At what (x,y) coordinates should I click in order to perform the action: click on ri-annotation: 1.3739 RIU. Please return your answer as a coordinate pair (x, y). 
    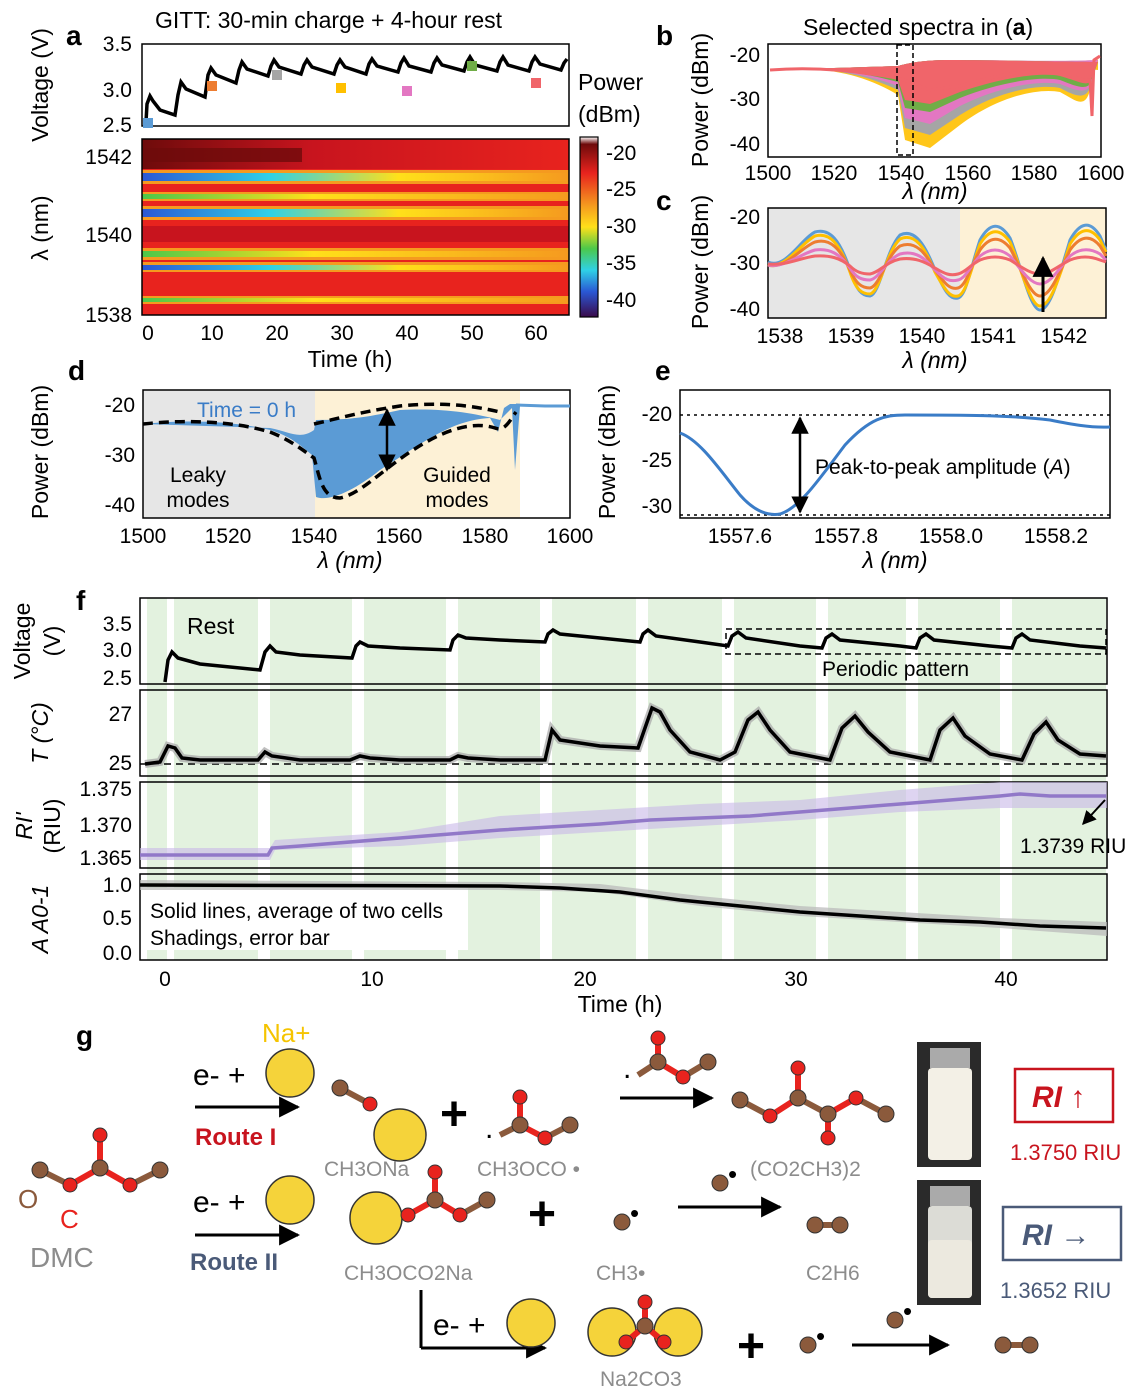
    Looking at the image, I should click on (1073, 846).